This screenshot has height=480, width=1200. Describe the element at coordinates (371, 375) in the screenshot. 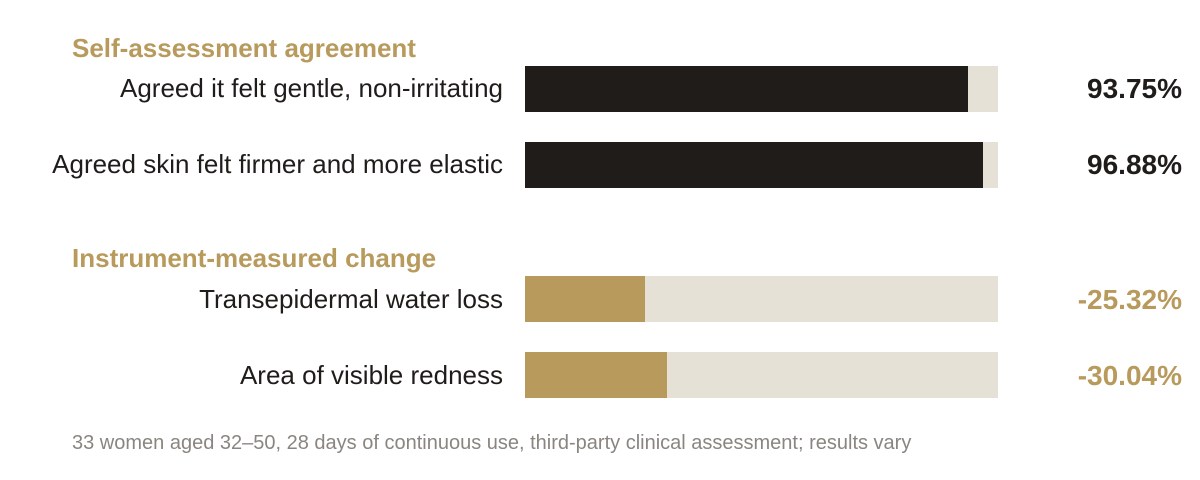

I see `row-label: Area of visible redness` at that location.